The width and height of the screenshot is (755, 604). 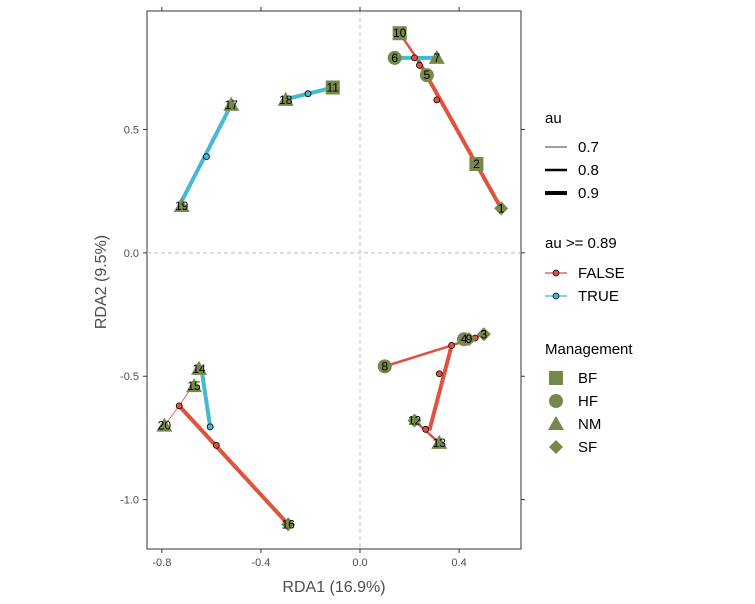 What do you see at coordinates (333, 587) in the screenshot?
I see `x-axis-title: RDA1 (16.9%)` at bounding box center [333, 587].